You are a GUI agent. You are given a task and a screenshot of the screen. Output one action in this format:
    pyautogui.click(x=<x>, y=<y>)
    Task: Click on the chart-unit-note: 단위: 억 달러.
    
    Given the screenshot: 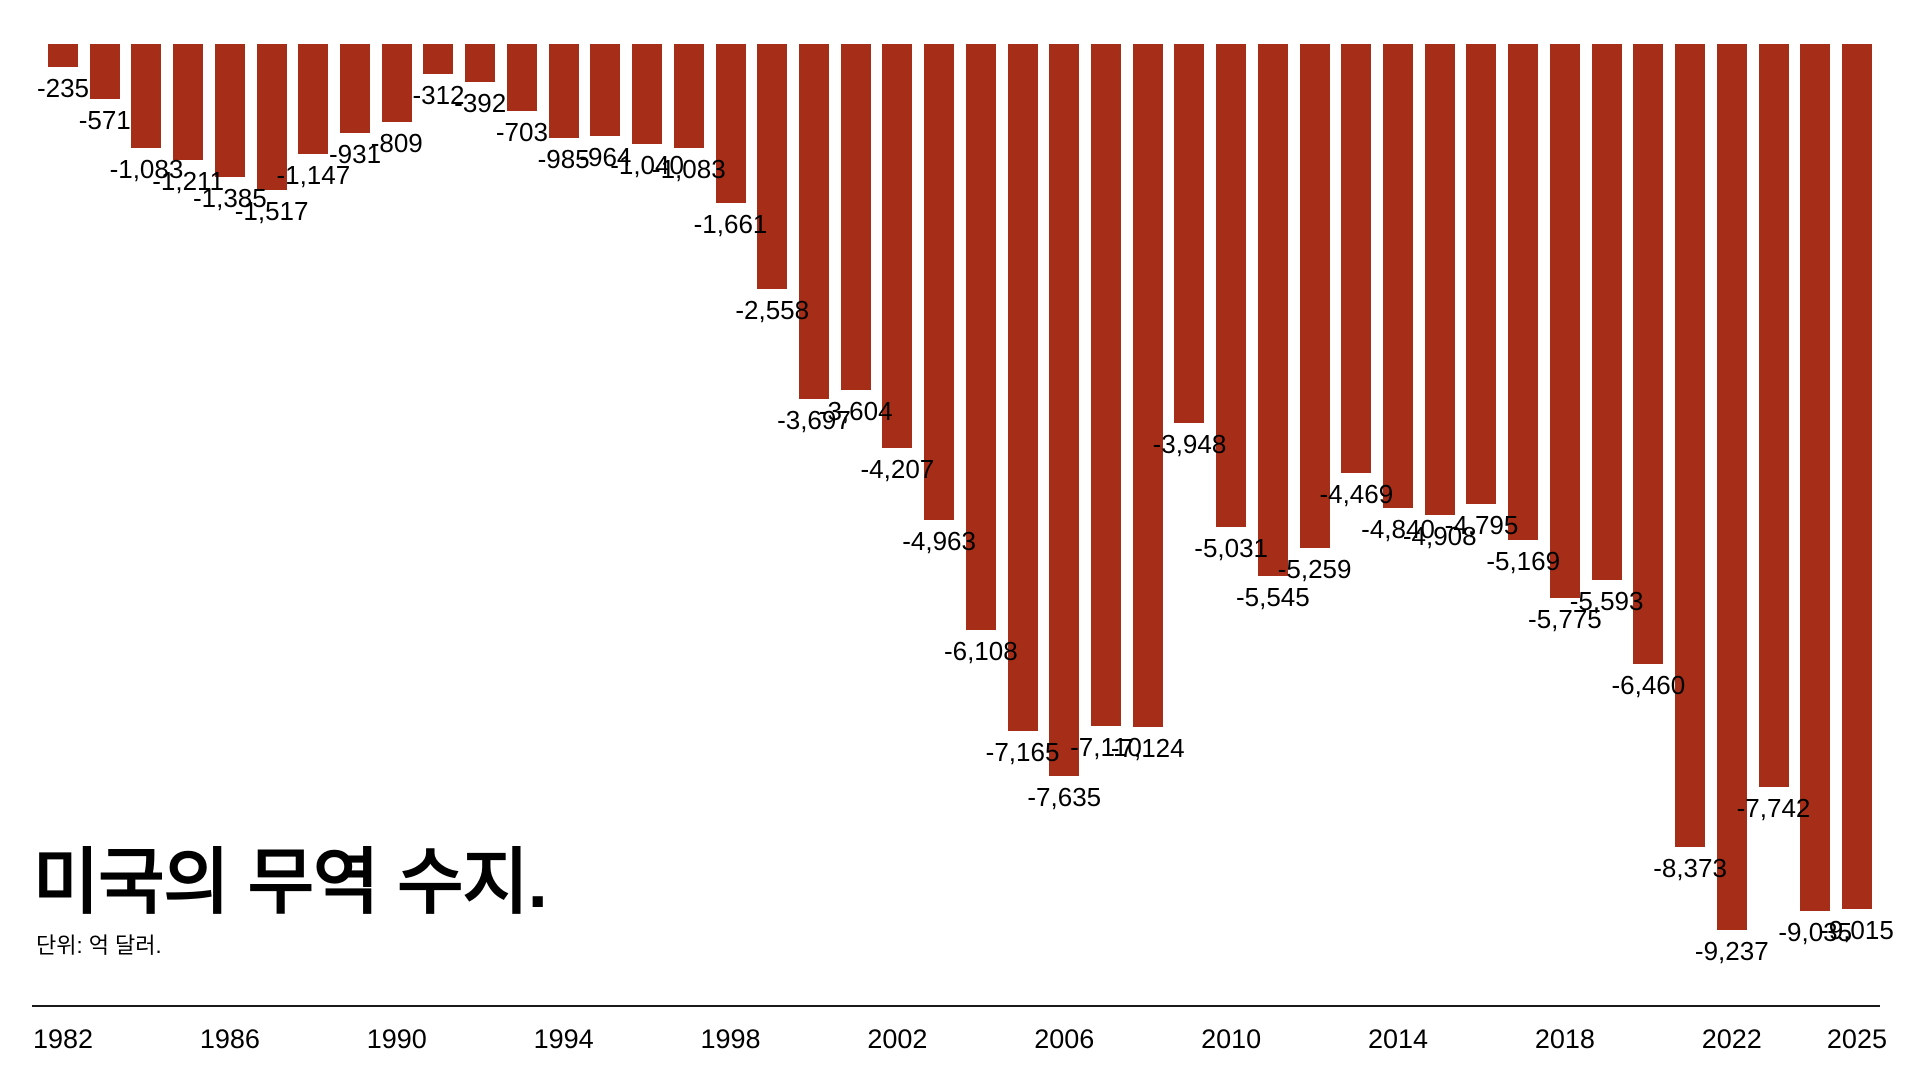 What is the action you would take?
    pyautogui.click(x=99, y=945)
    